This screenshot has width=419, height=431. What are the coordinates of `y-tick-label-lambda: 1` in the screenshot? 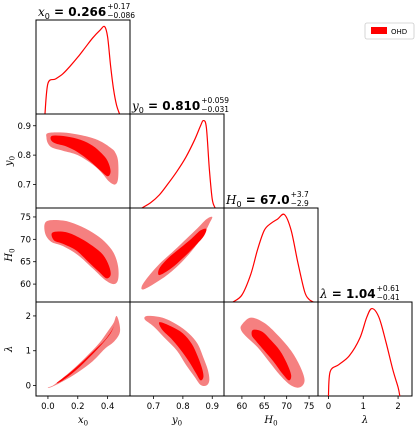 It's located at (28, 352).